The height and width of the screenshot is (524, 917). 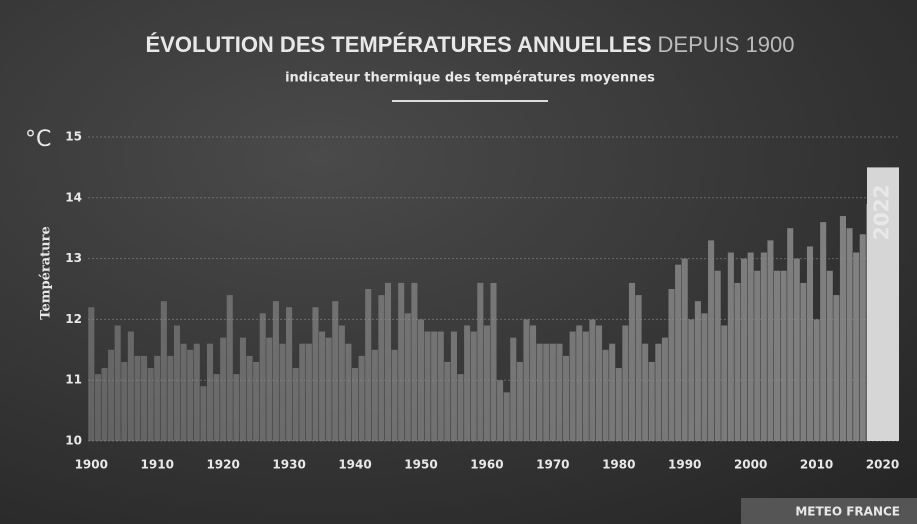 I want to click on source-box, so click(x=829, y=511).